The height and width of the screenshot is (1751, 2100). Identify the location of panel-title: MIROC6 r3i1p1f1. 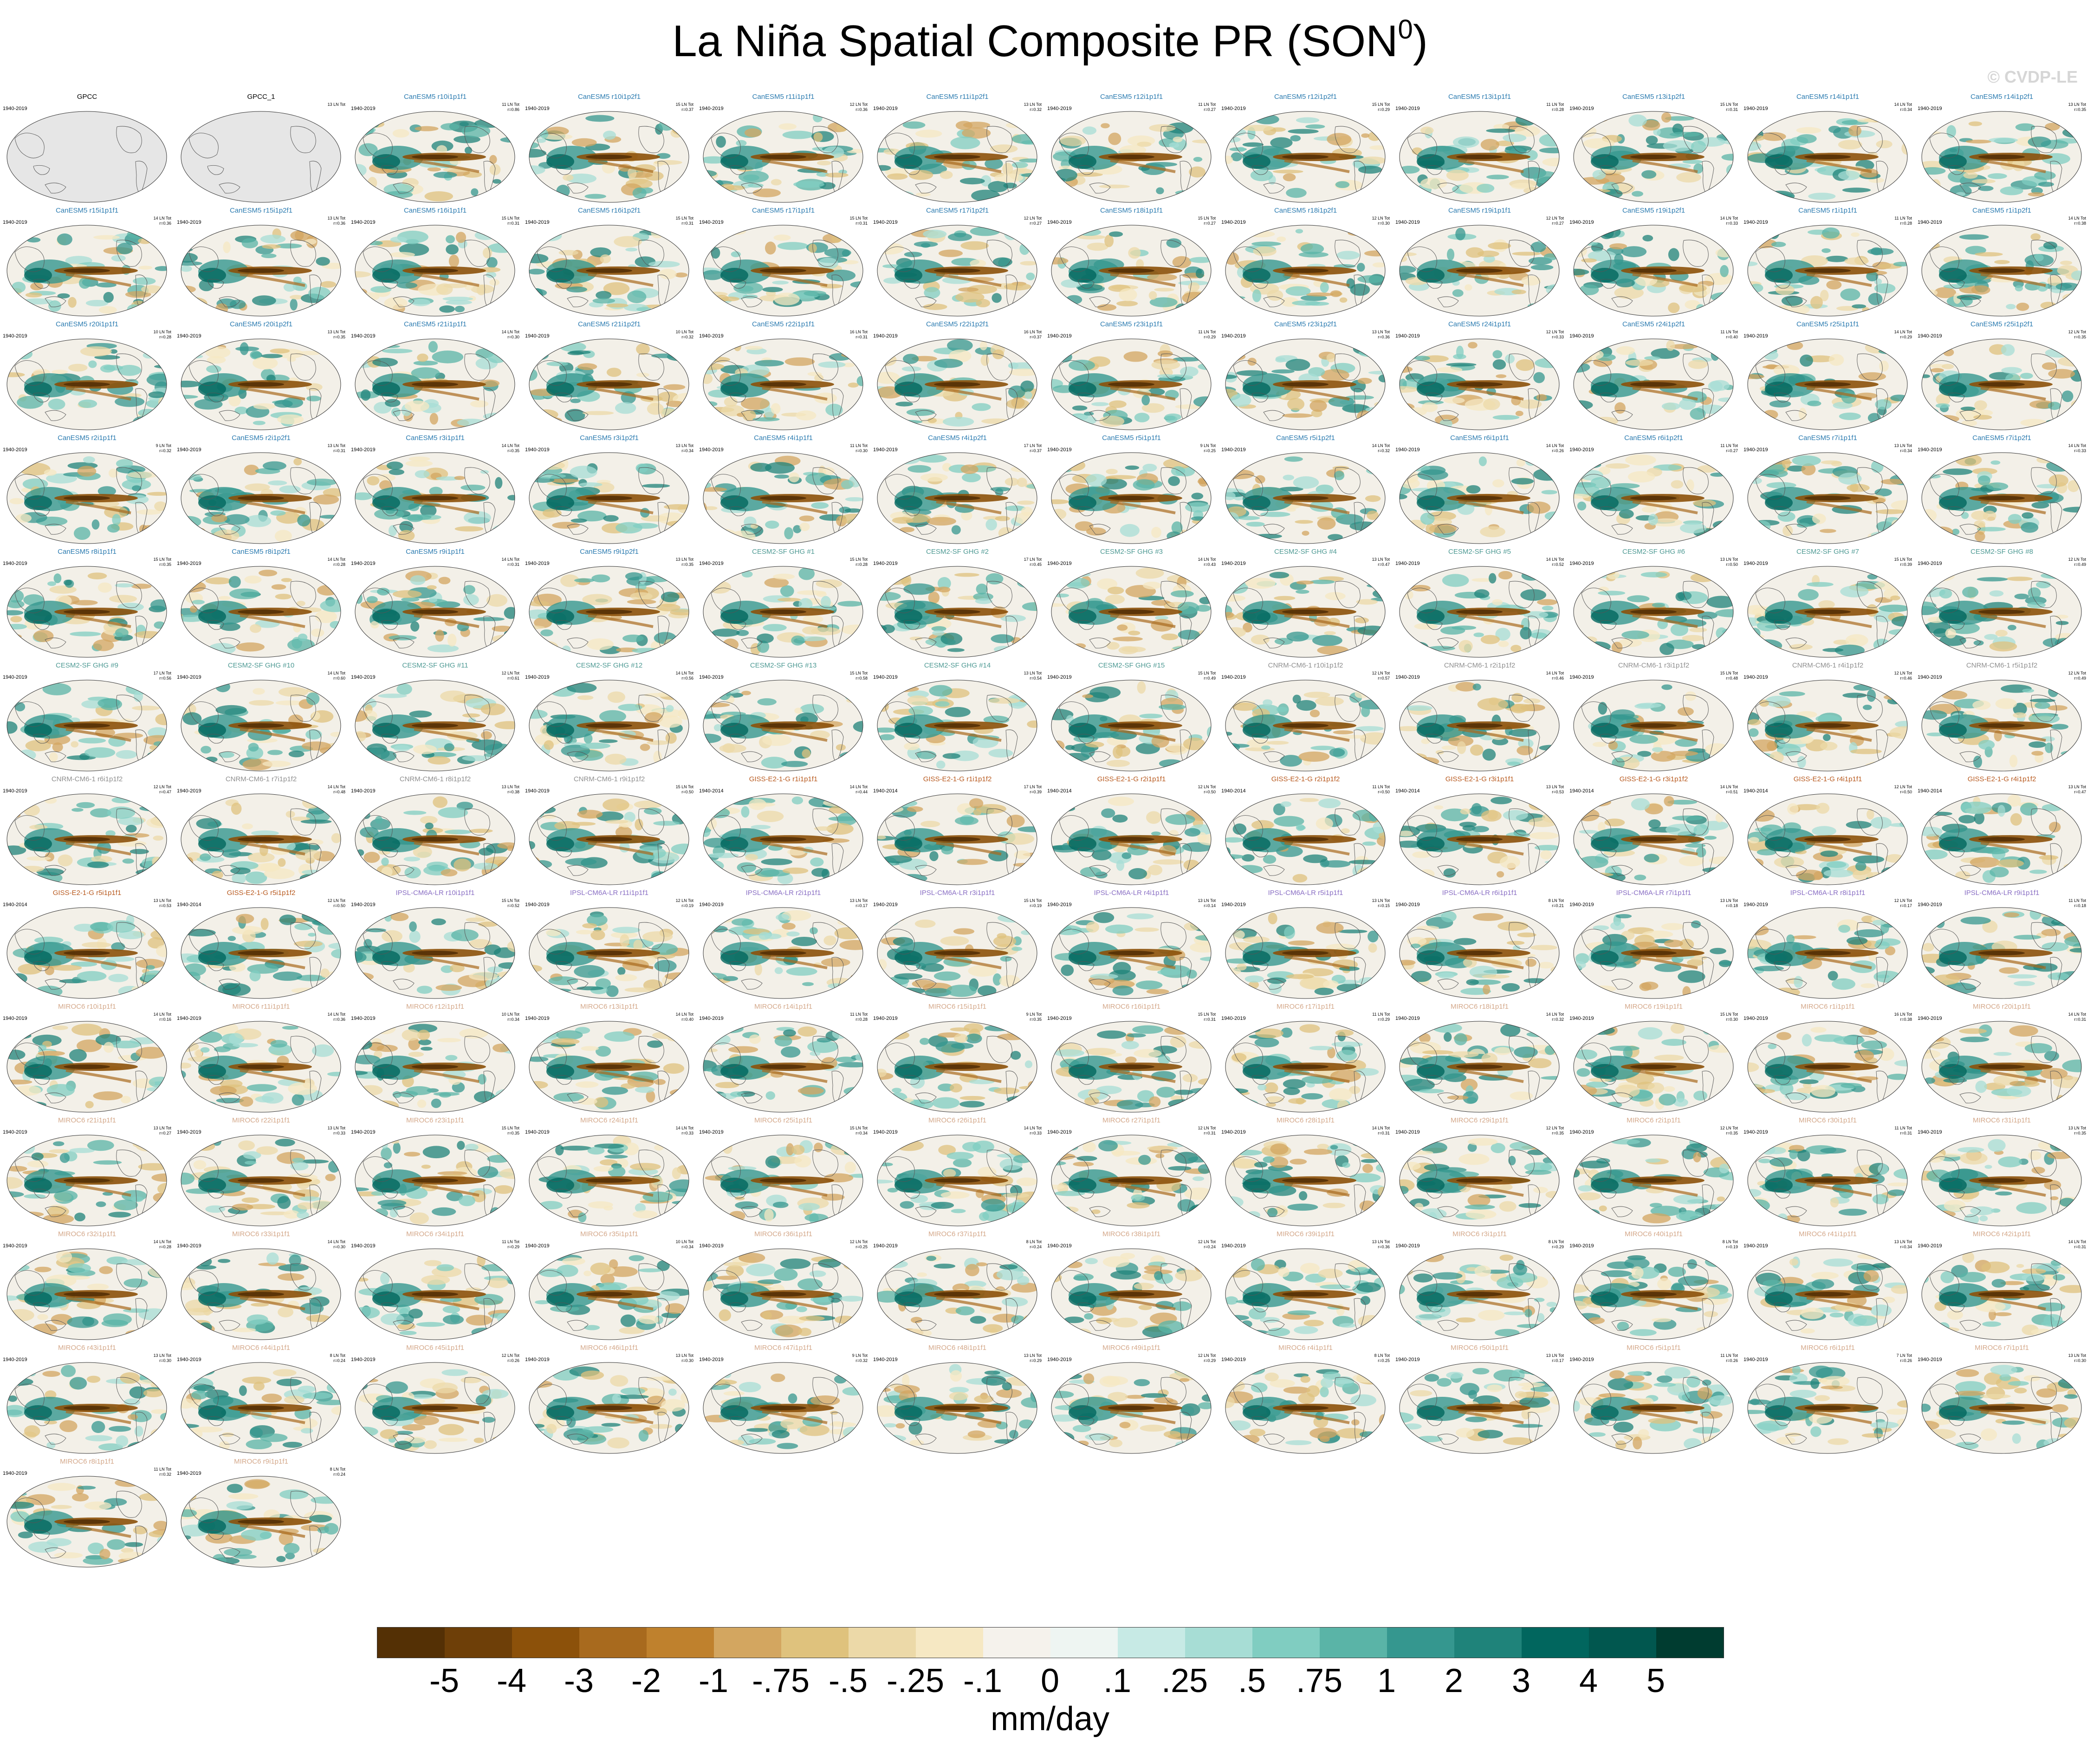
(1479, 1234).